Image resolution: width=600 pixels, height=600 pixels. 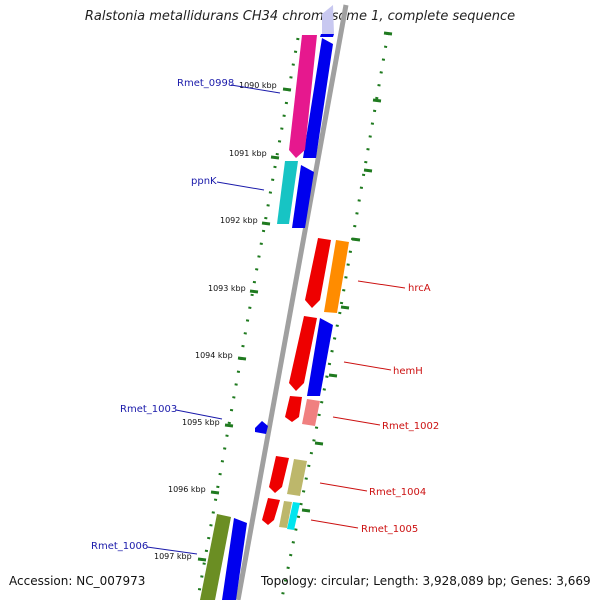 What do you see at coordinates (201, 422) in the screenshot?
I see `tick-label: 1095 kbp` at bounding box center [201, 422].